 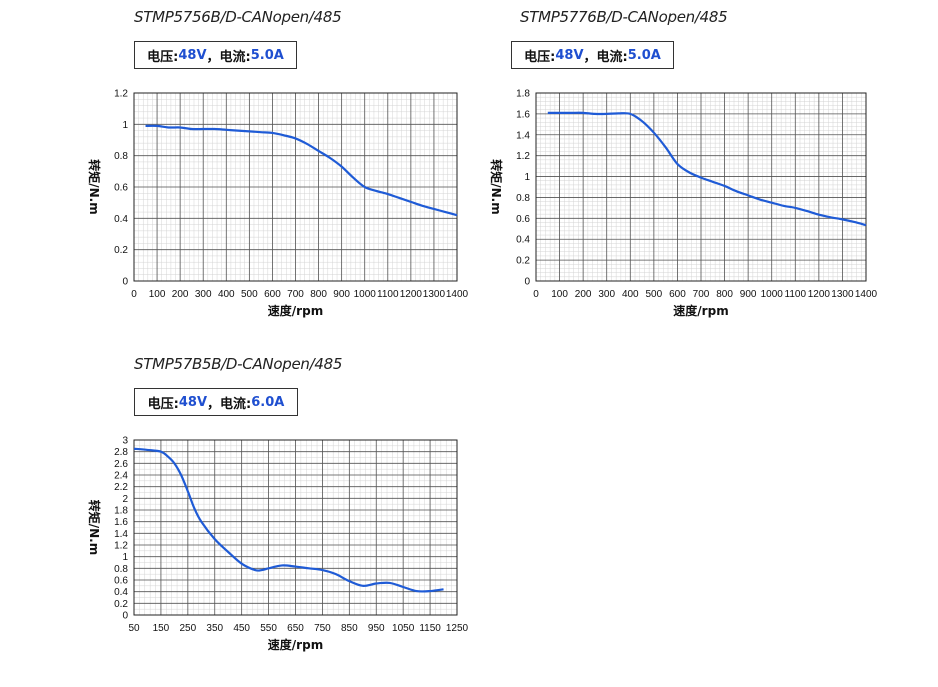 What do you see at coordinates (125, 441) in the screenshot?
I see `y-tick-label: 3` at bounding box center [125, 441].